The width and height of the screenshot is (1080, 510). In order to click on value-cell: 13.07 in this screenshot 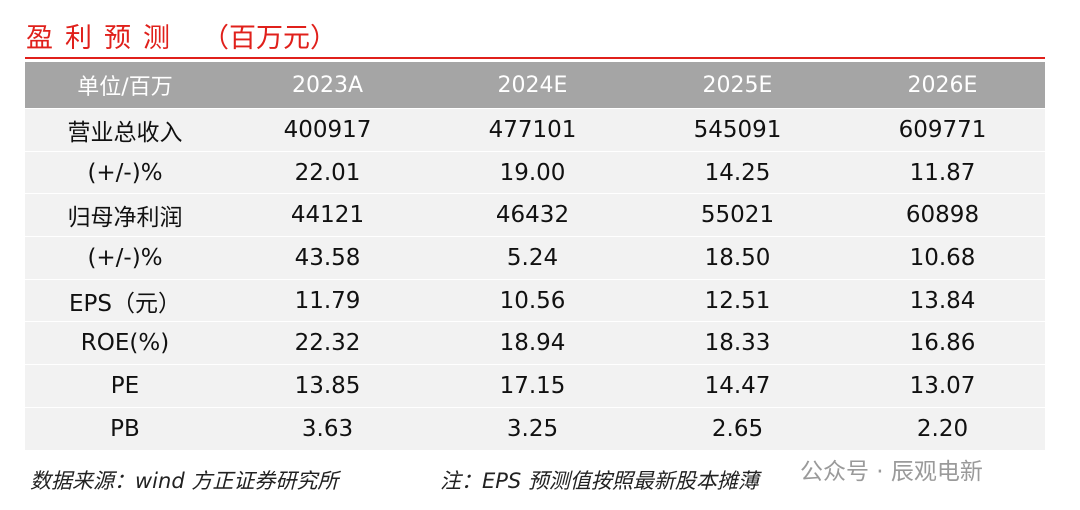, I will do `click(942, 385)`.